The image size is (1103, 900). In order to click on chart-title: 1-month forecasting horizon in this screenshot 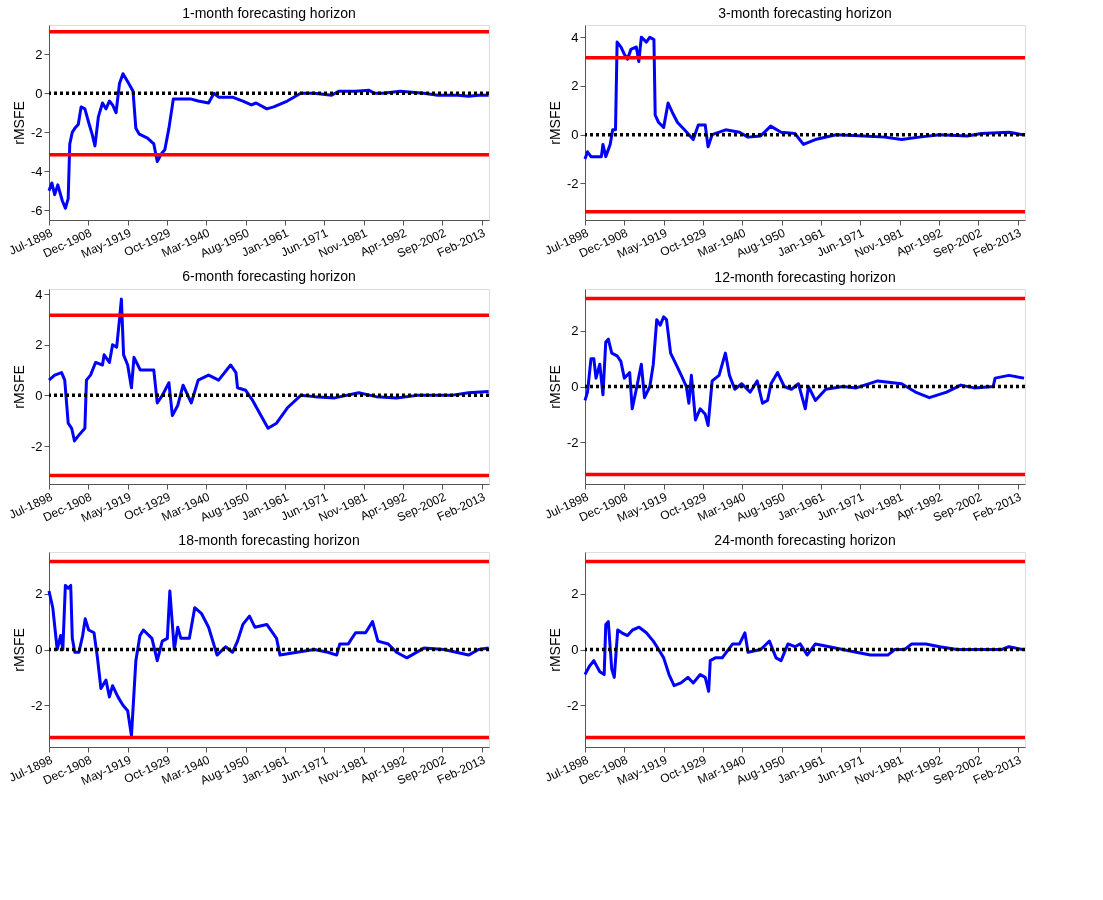, I will do `click(269, 13)`.